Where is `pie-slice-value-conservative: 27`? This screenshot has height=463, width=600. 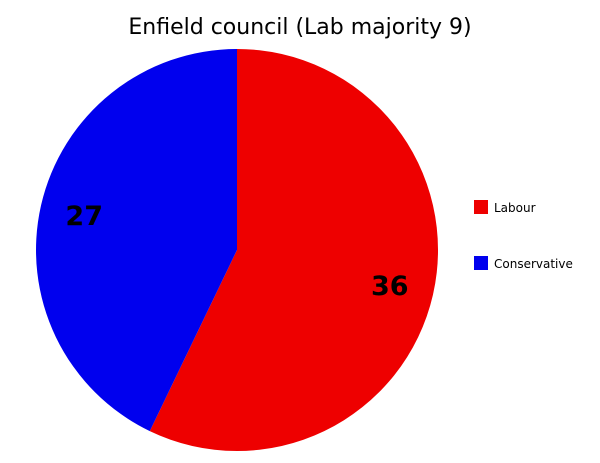
pie-slice-value-conservative: 27 is located at coordinates (84, 216).